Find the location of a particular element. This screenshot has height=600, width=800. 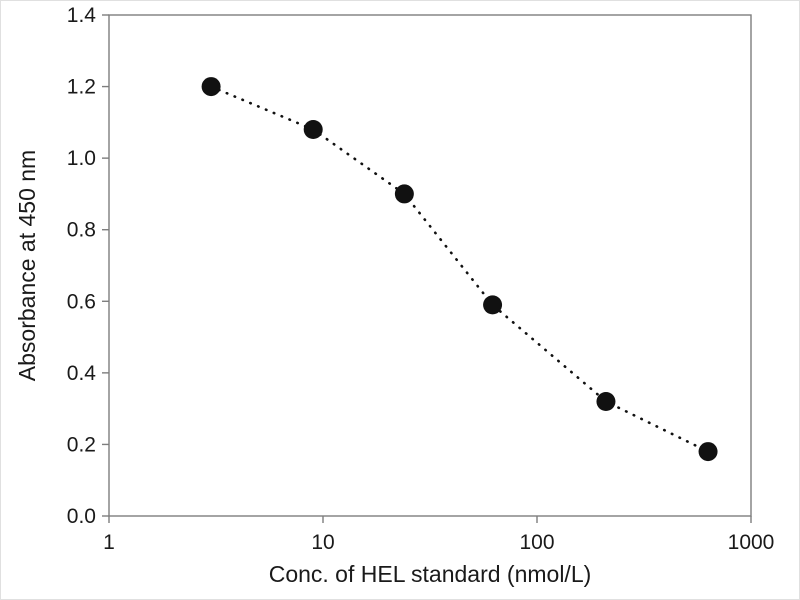

x-axis-title: Conc. of HEL standard (nmol/L) is located at coordinates (430, 574).